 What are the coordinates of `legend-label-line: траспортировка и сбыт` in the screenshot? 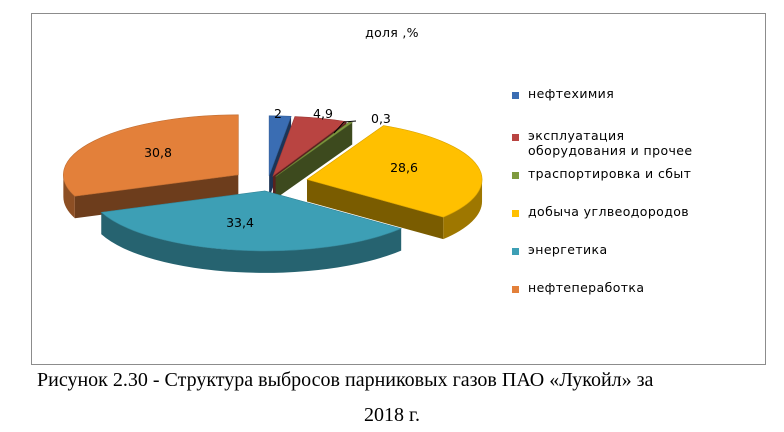 It's located at (610, 173).